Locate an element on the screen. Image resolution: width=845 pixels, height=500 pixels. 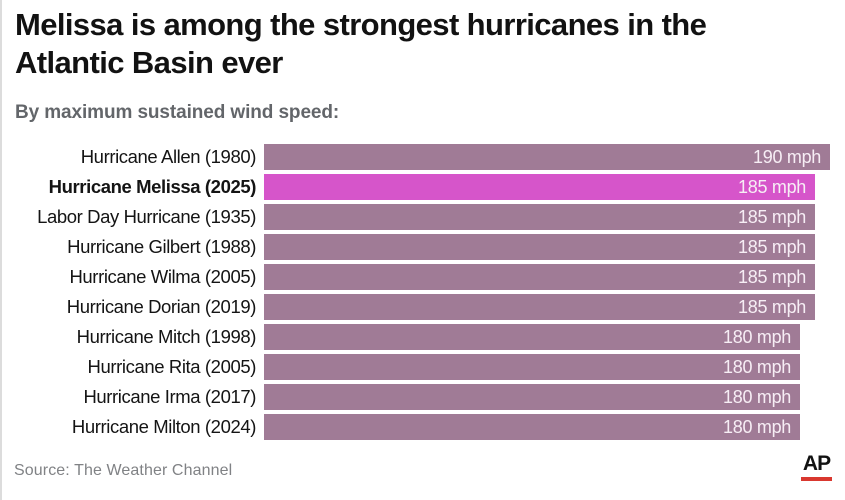
bar-label: Hurricane Milton (2024) is located at coordinates (164, 426).